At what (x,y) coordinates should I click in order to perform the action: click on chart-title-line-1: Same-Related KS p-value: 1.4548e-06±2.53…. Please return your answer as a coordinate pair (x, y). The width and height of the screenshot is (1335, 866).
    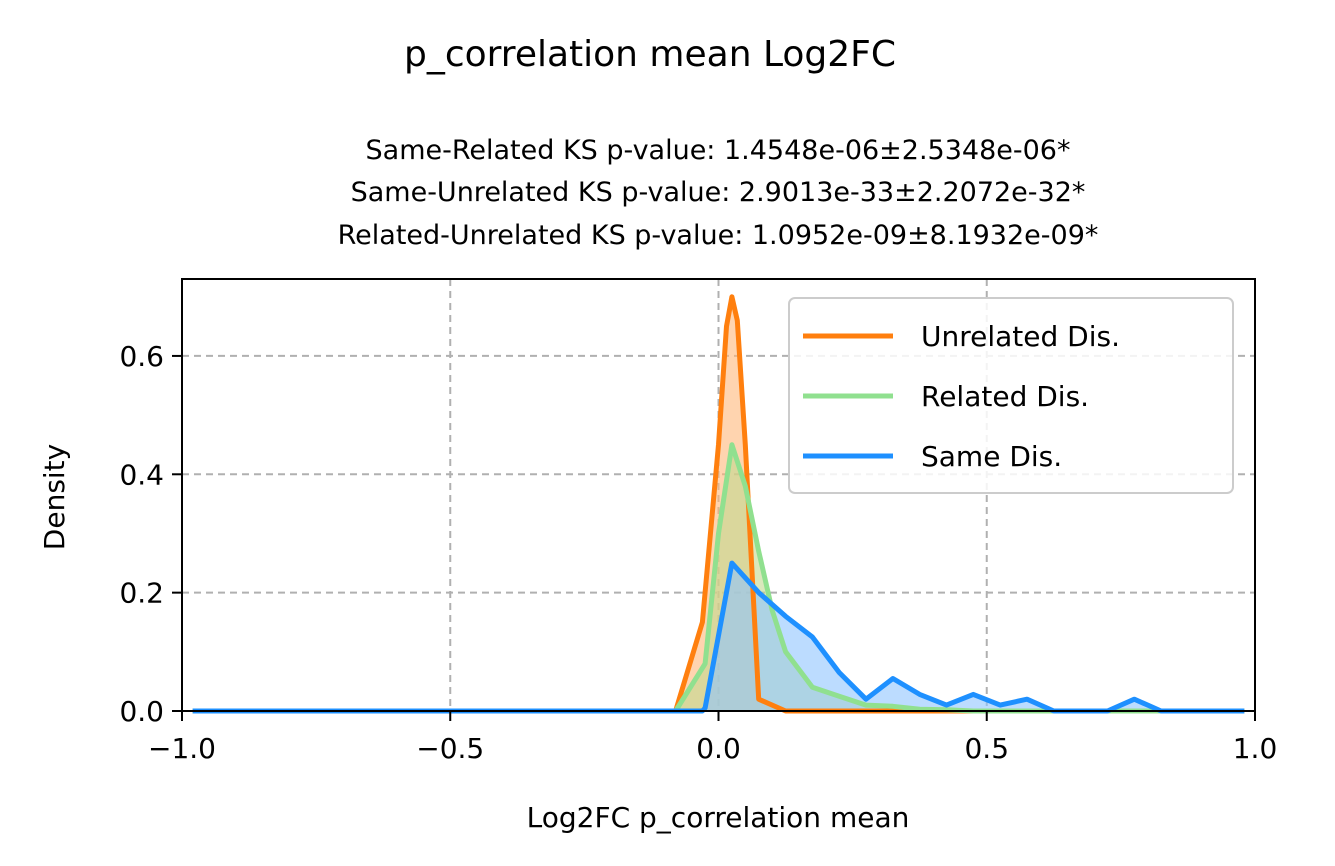
    Looking at the image, I should click on (718, 150).